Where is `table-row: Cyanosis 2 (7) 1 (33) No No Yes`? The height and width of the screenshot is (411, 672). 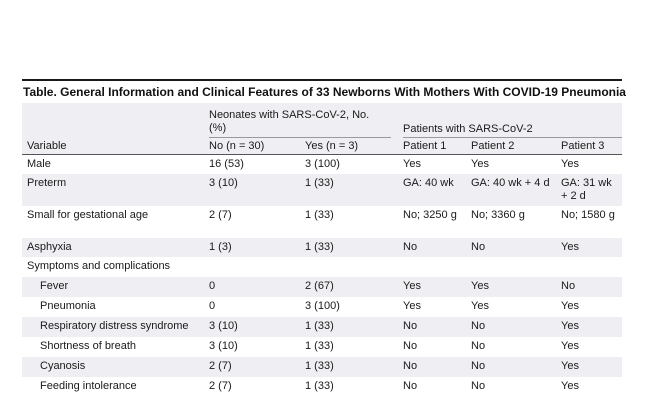
table-row: Cyanosis 2 (7) 1 (33) No No Yes is located at coordinates (322, 367).